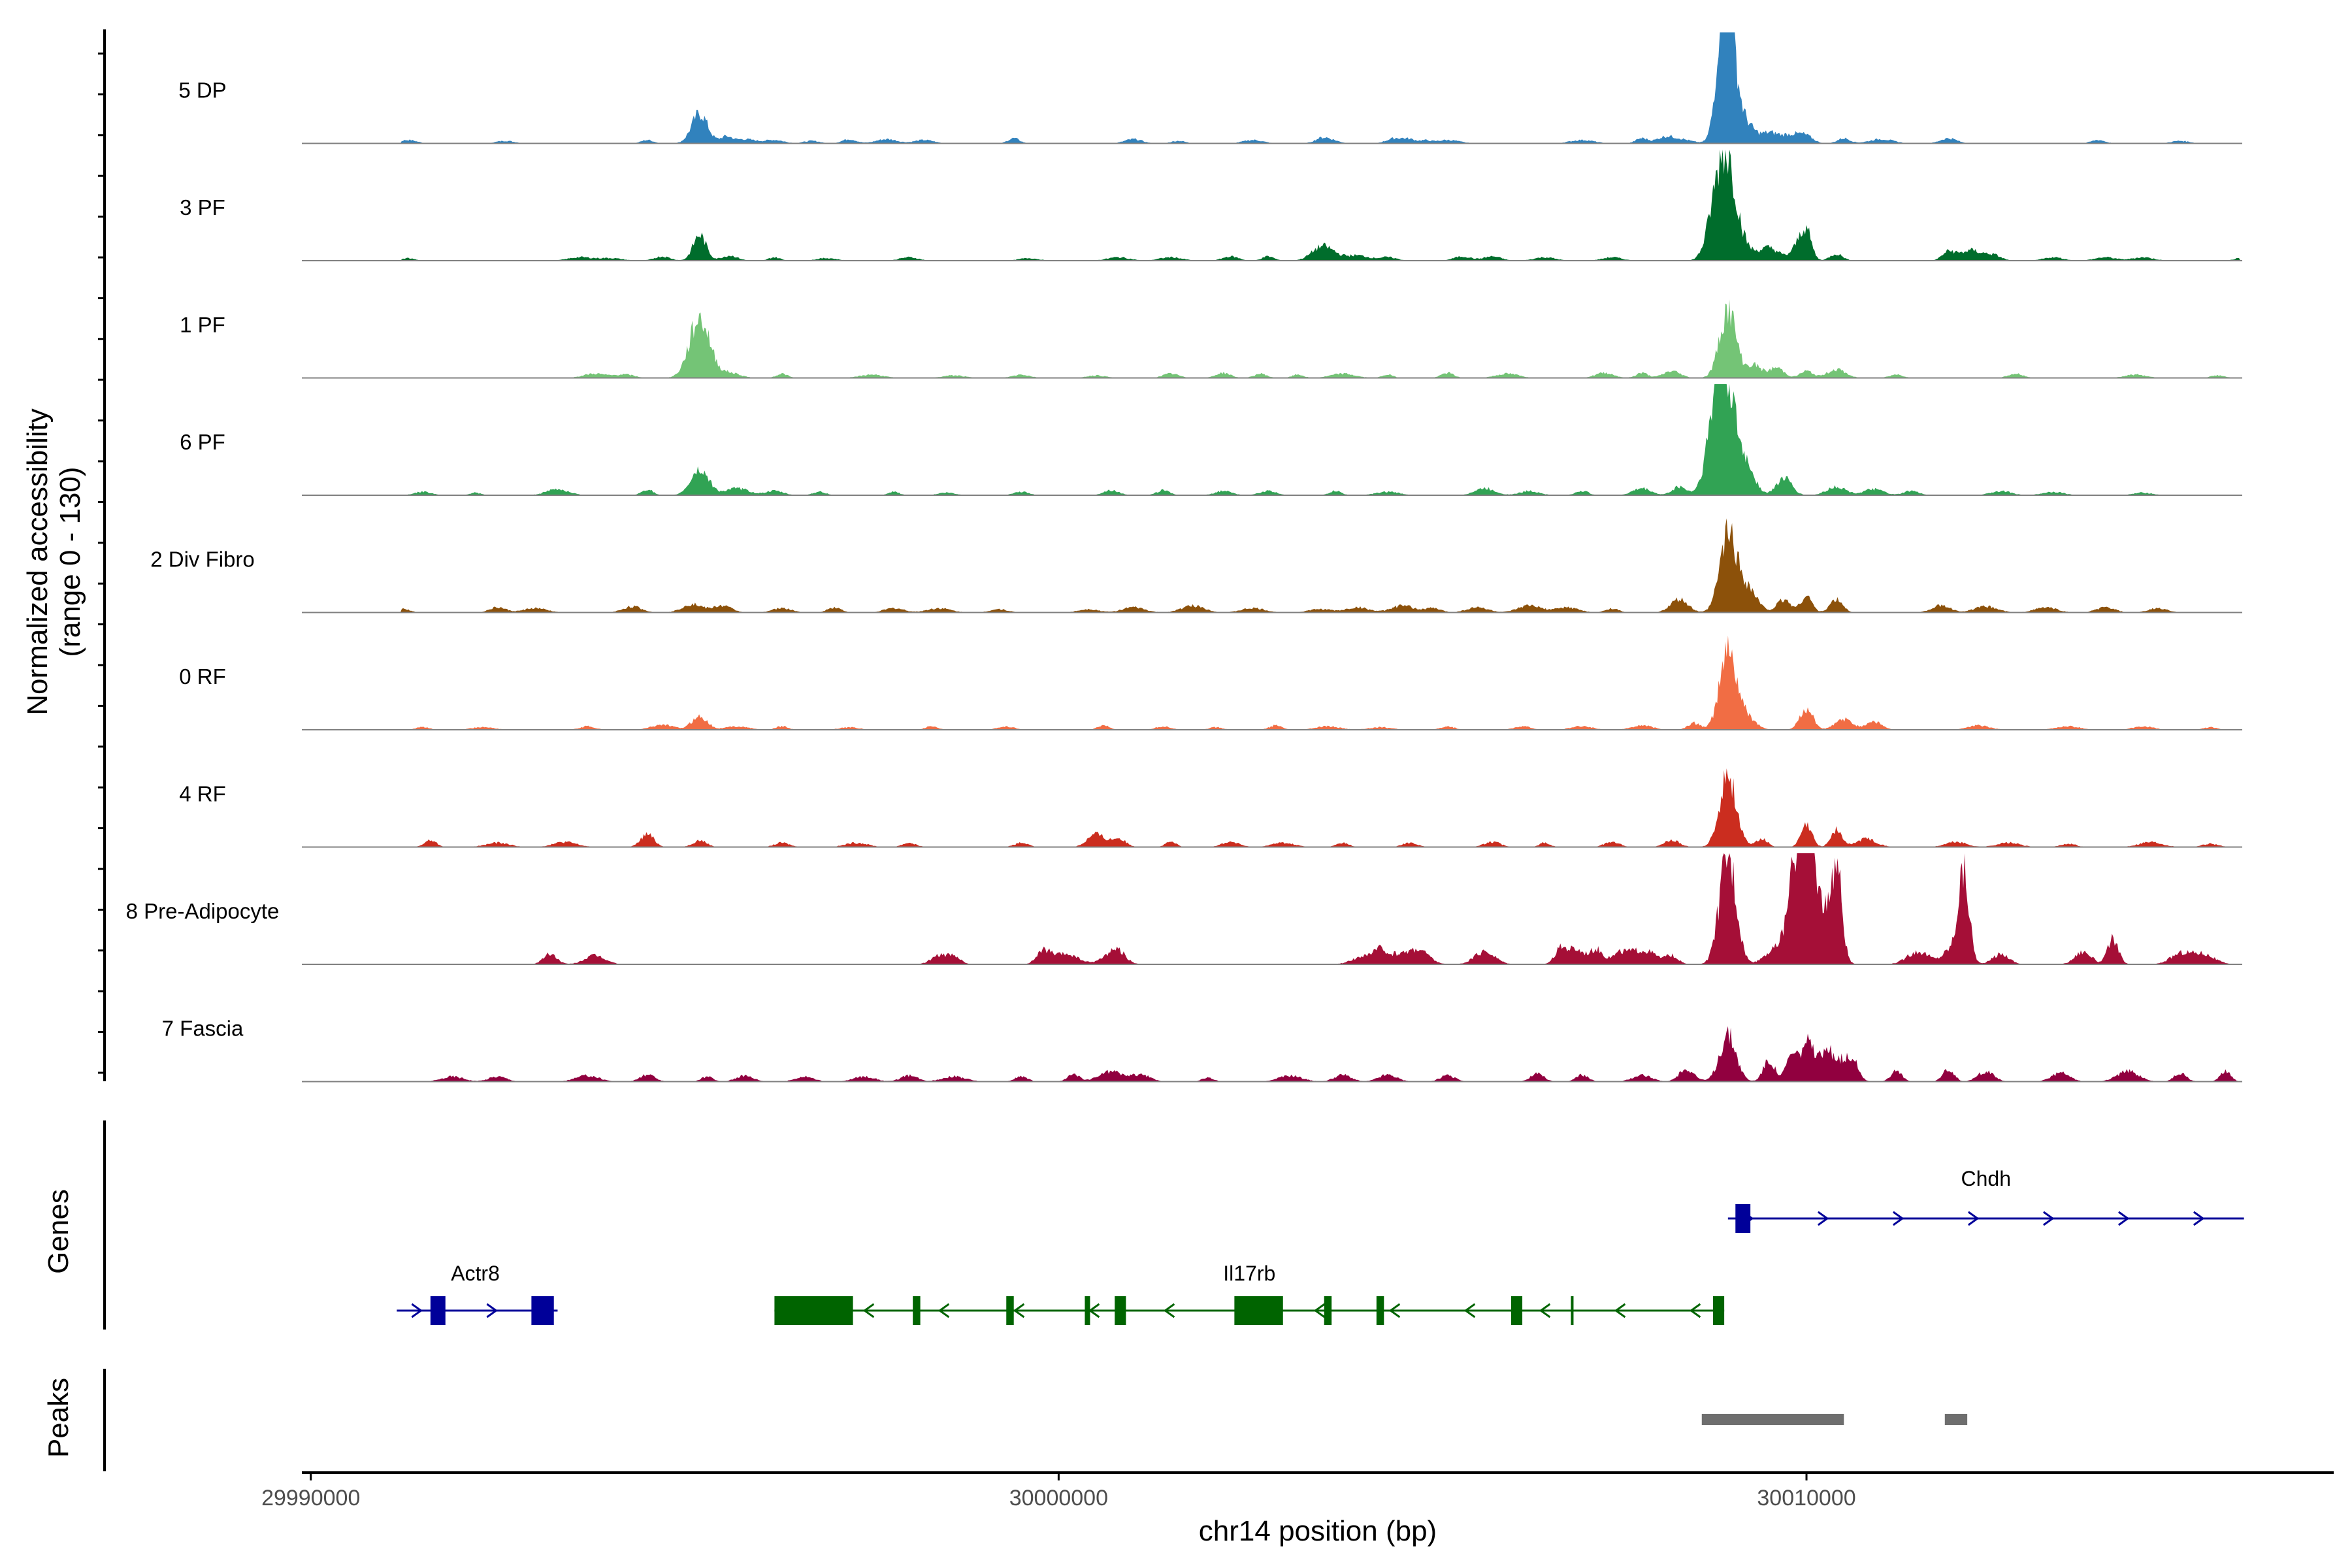 The image size is (2352, 1568). I want to click on track-label: 4 RF, so click(202, 794).